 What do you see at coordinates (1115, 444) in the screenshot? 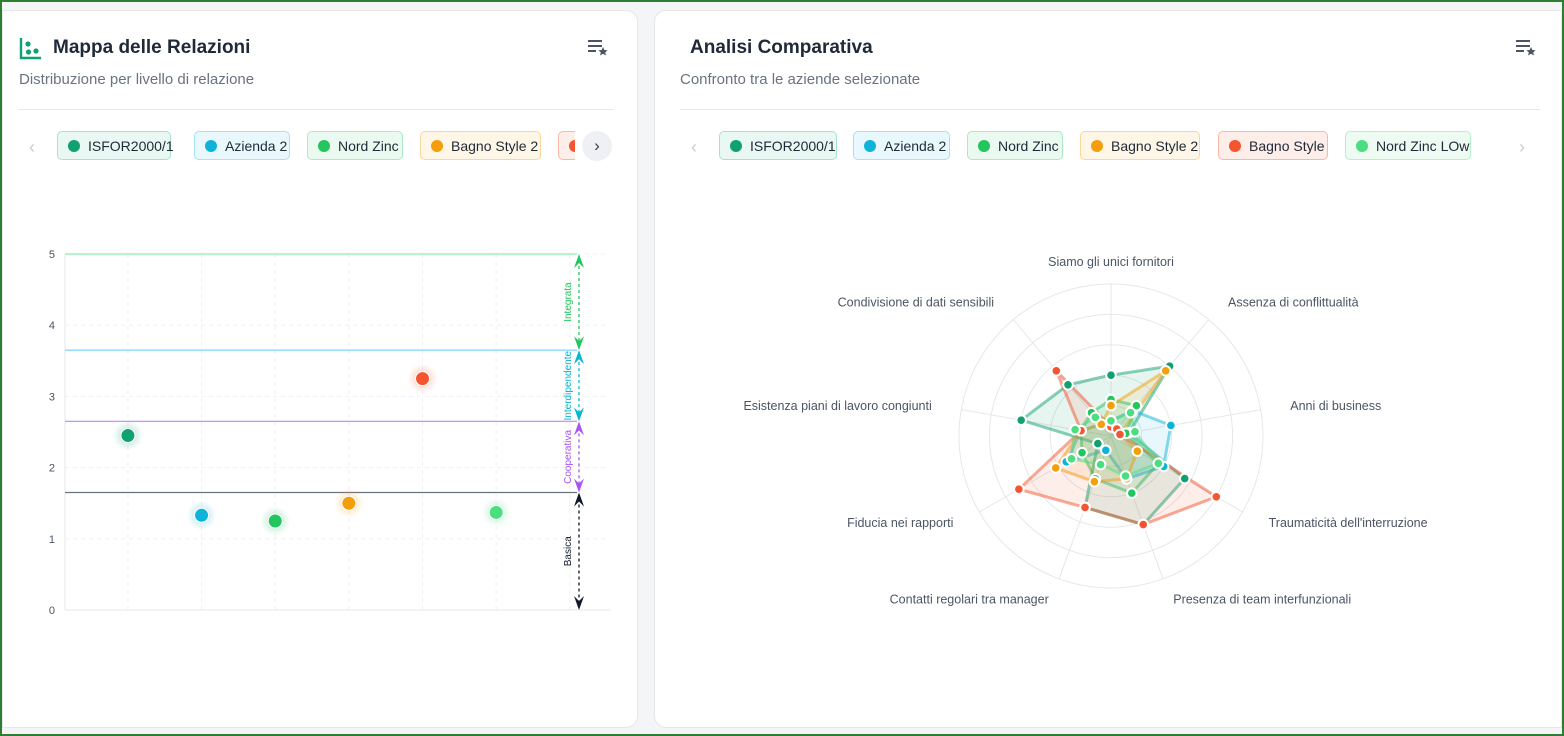
I see `radar-series-area` at bounding box center [1115, 444].